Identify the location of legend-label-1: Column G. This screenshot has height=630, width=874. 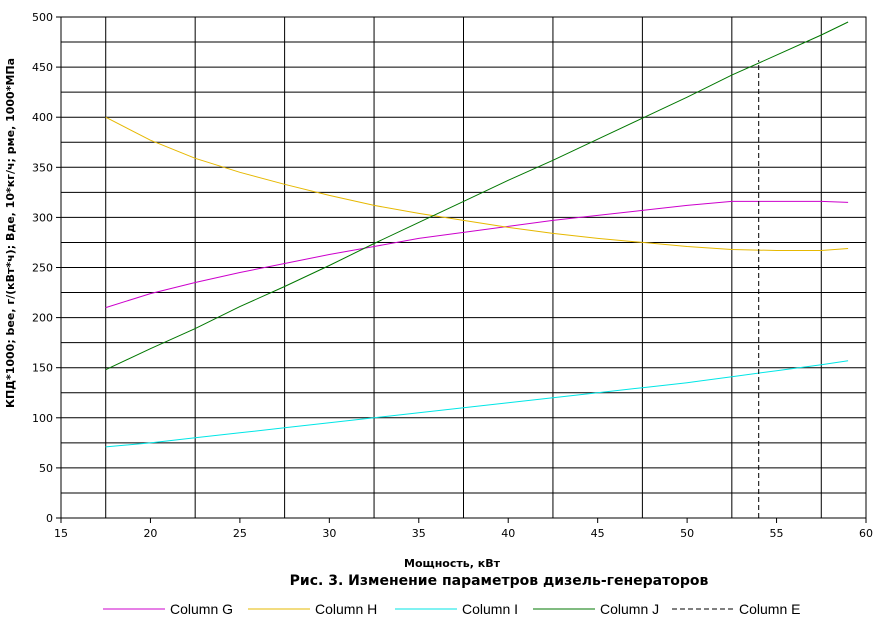
(201, 609).